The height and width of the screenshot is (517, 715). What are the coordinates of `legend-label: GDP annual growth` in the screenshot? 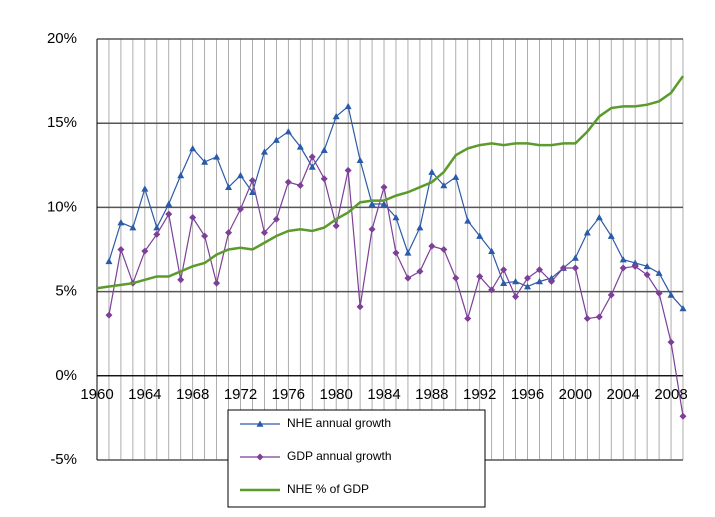 It's located at (339, 456).